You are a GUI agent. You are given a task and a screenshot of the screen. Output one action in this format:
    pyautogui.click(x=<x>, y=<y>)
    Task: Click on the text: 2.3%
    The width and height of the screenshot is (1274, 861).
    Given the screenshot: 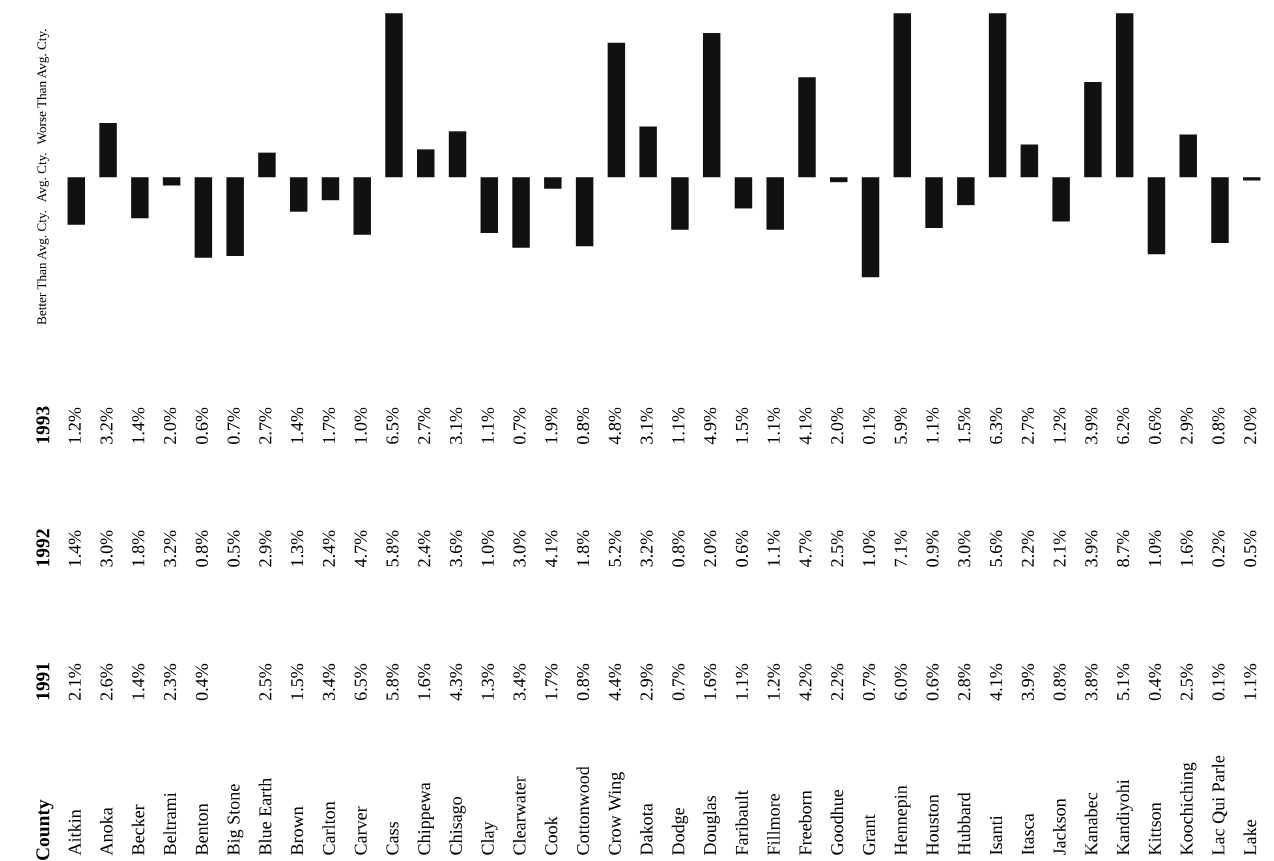 What is the action you would take?
    pyautogui.click(x=170, y=682)
    